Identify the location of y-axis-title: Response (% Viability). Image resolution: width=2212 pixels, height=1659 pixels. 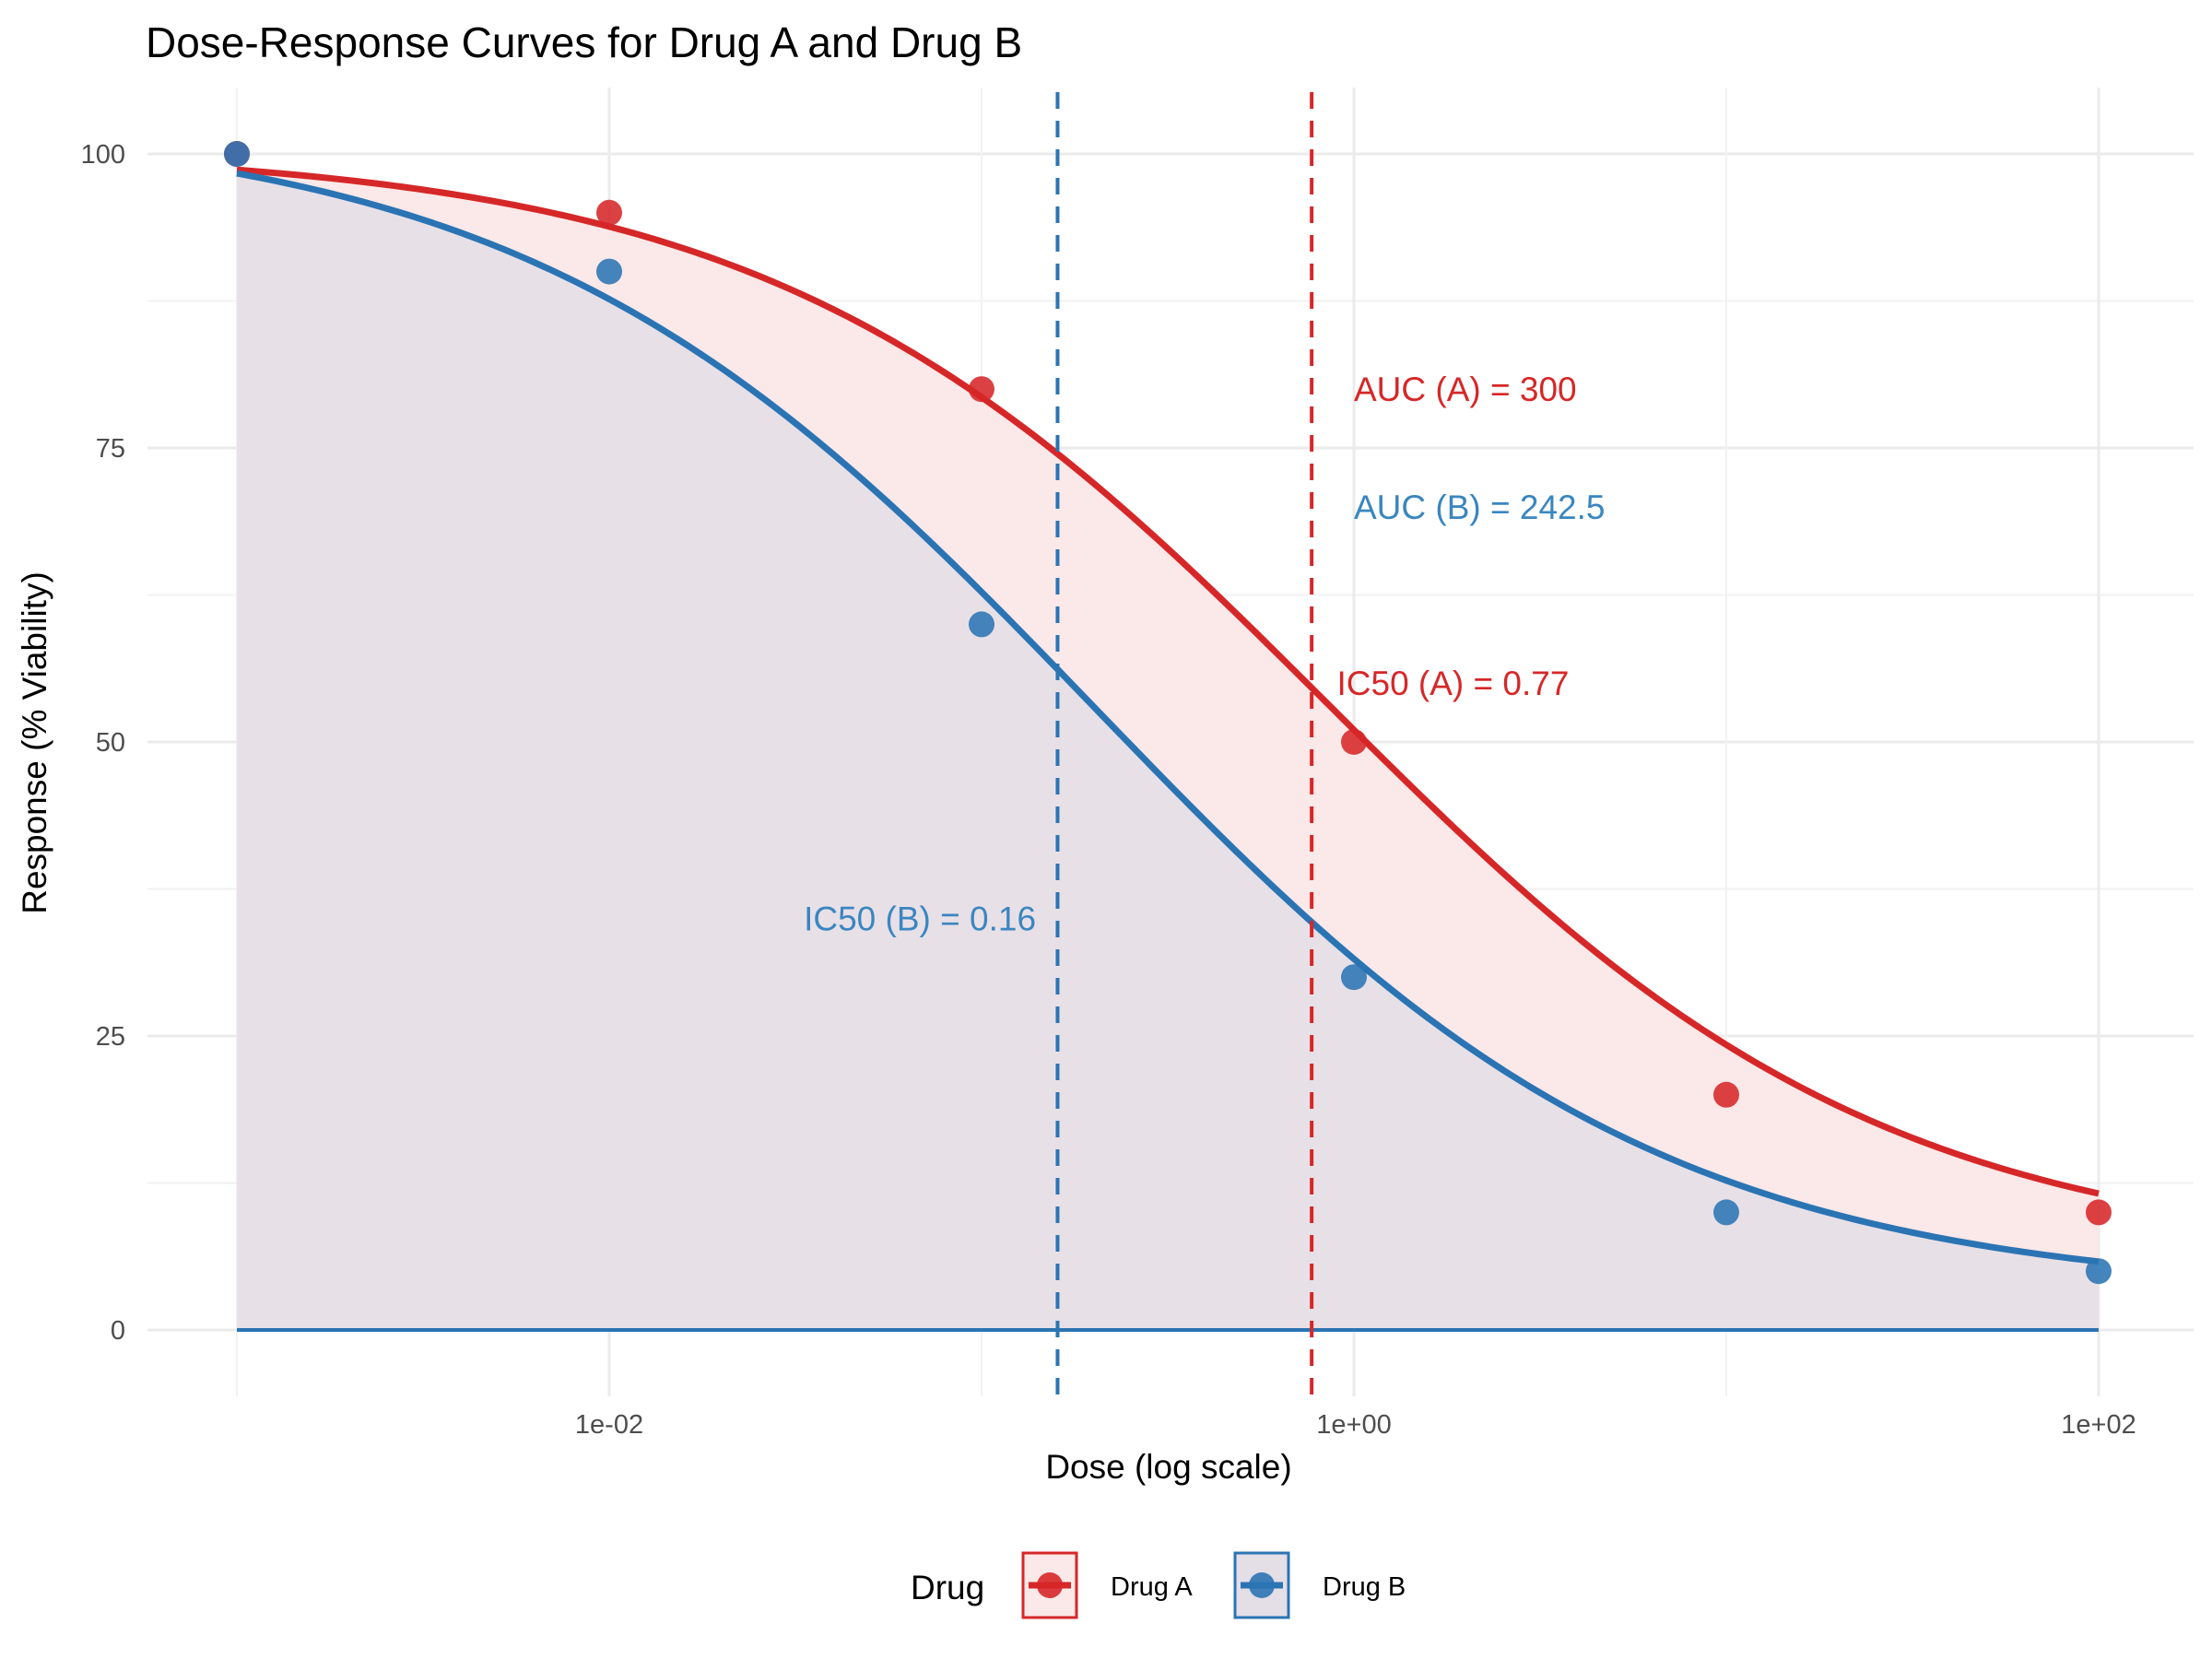
(34, 742).